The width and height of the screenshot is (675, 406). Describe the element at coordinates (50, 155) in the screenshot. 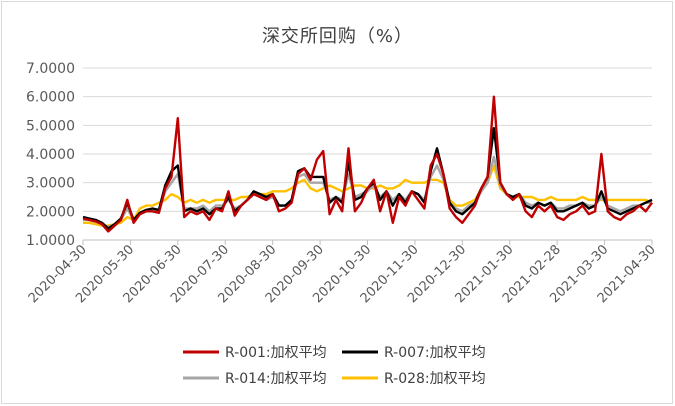

I see `y-tick-label: 4.0000` at that location.